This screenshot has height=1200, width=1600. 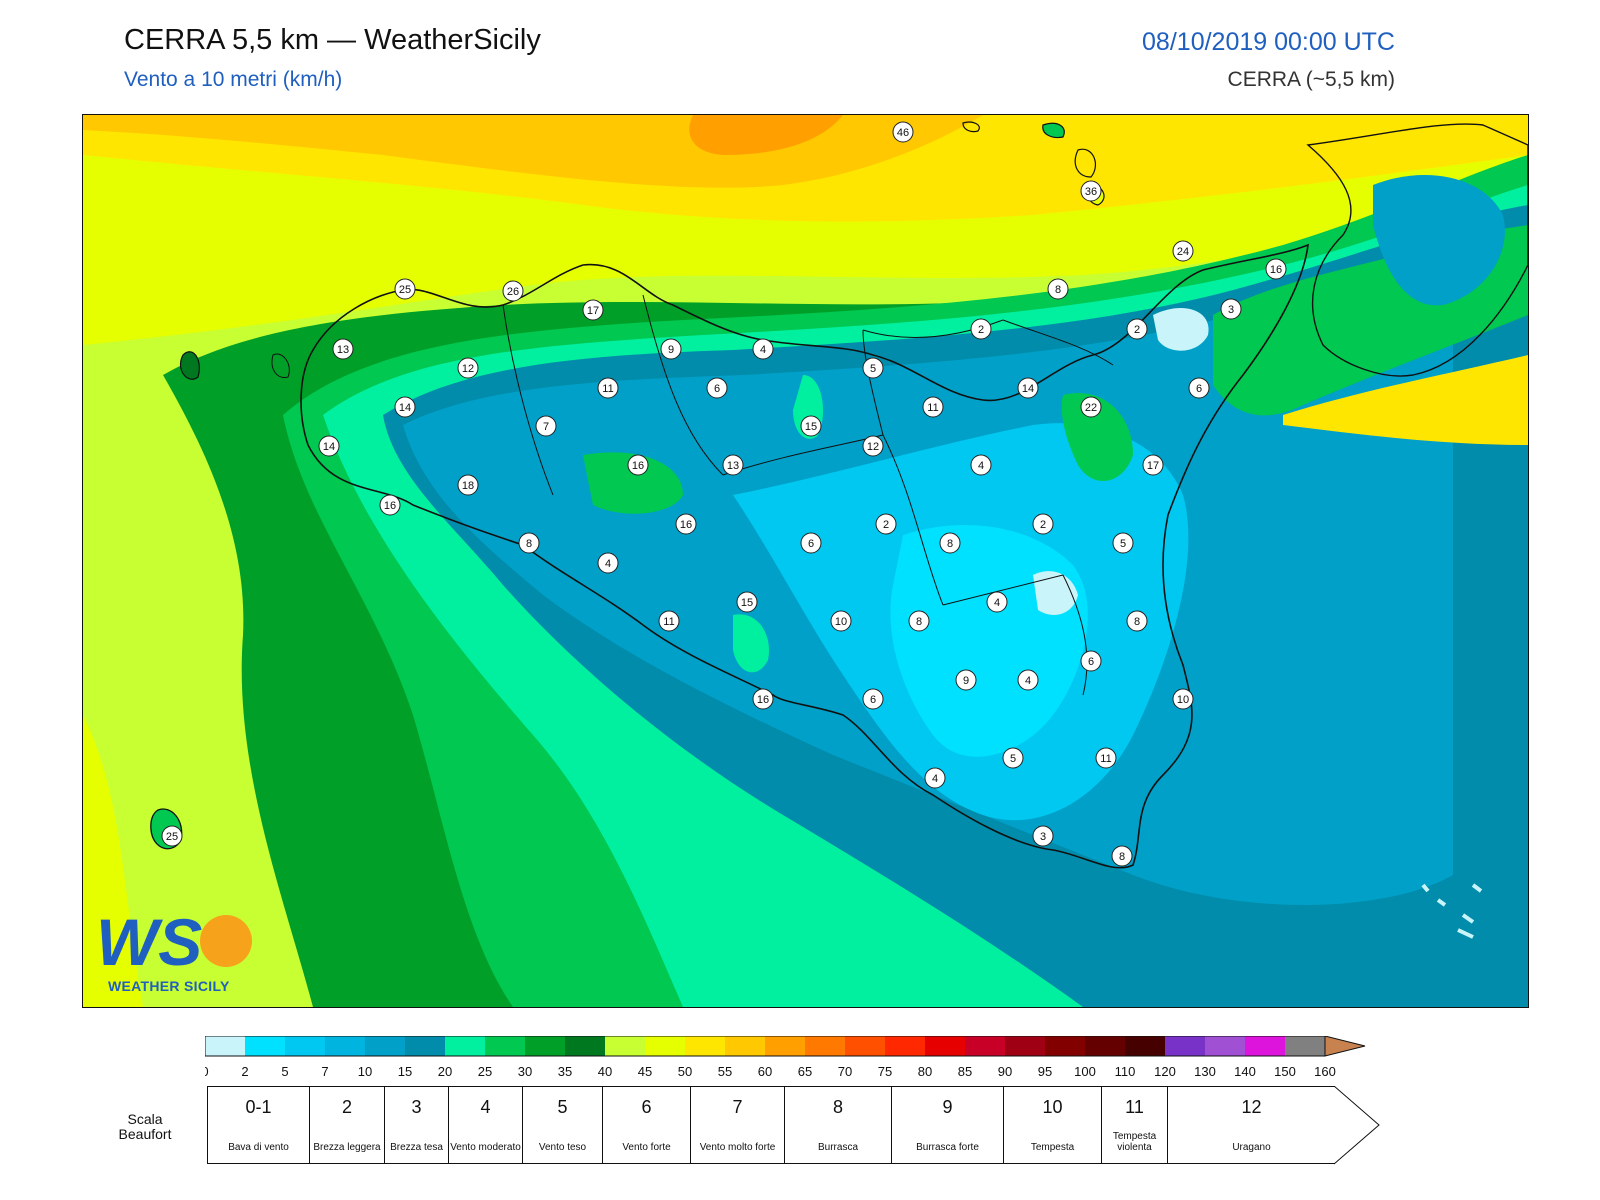 What do you see at coordinates (405, 290) in the screenshot?
I see `station-value: 25` at bounding box center [405, 290].